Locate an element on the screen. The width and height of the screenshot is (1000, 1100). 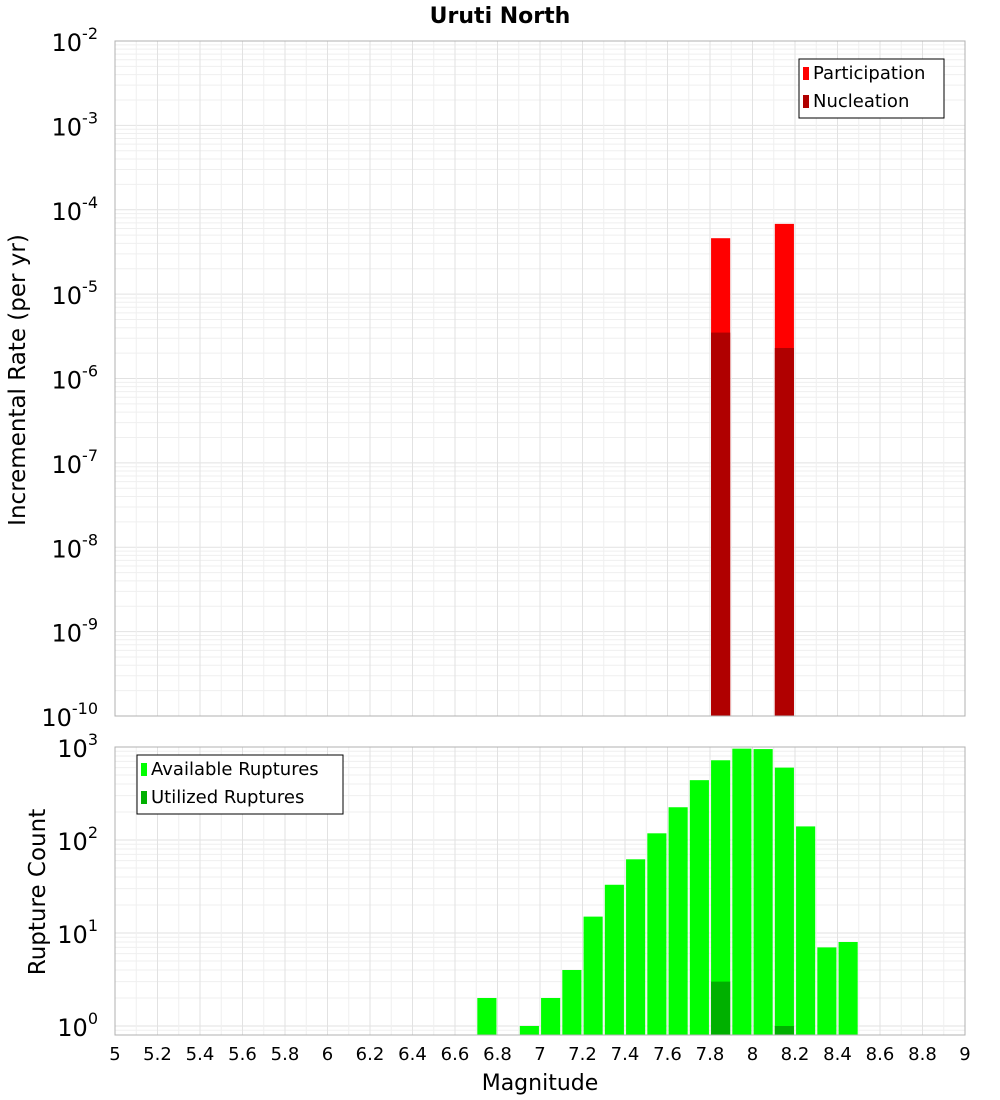
series-available-ruptures is located at coordinates (667, 891).